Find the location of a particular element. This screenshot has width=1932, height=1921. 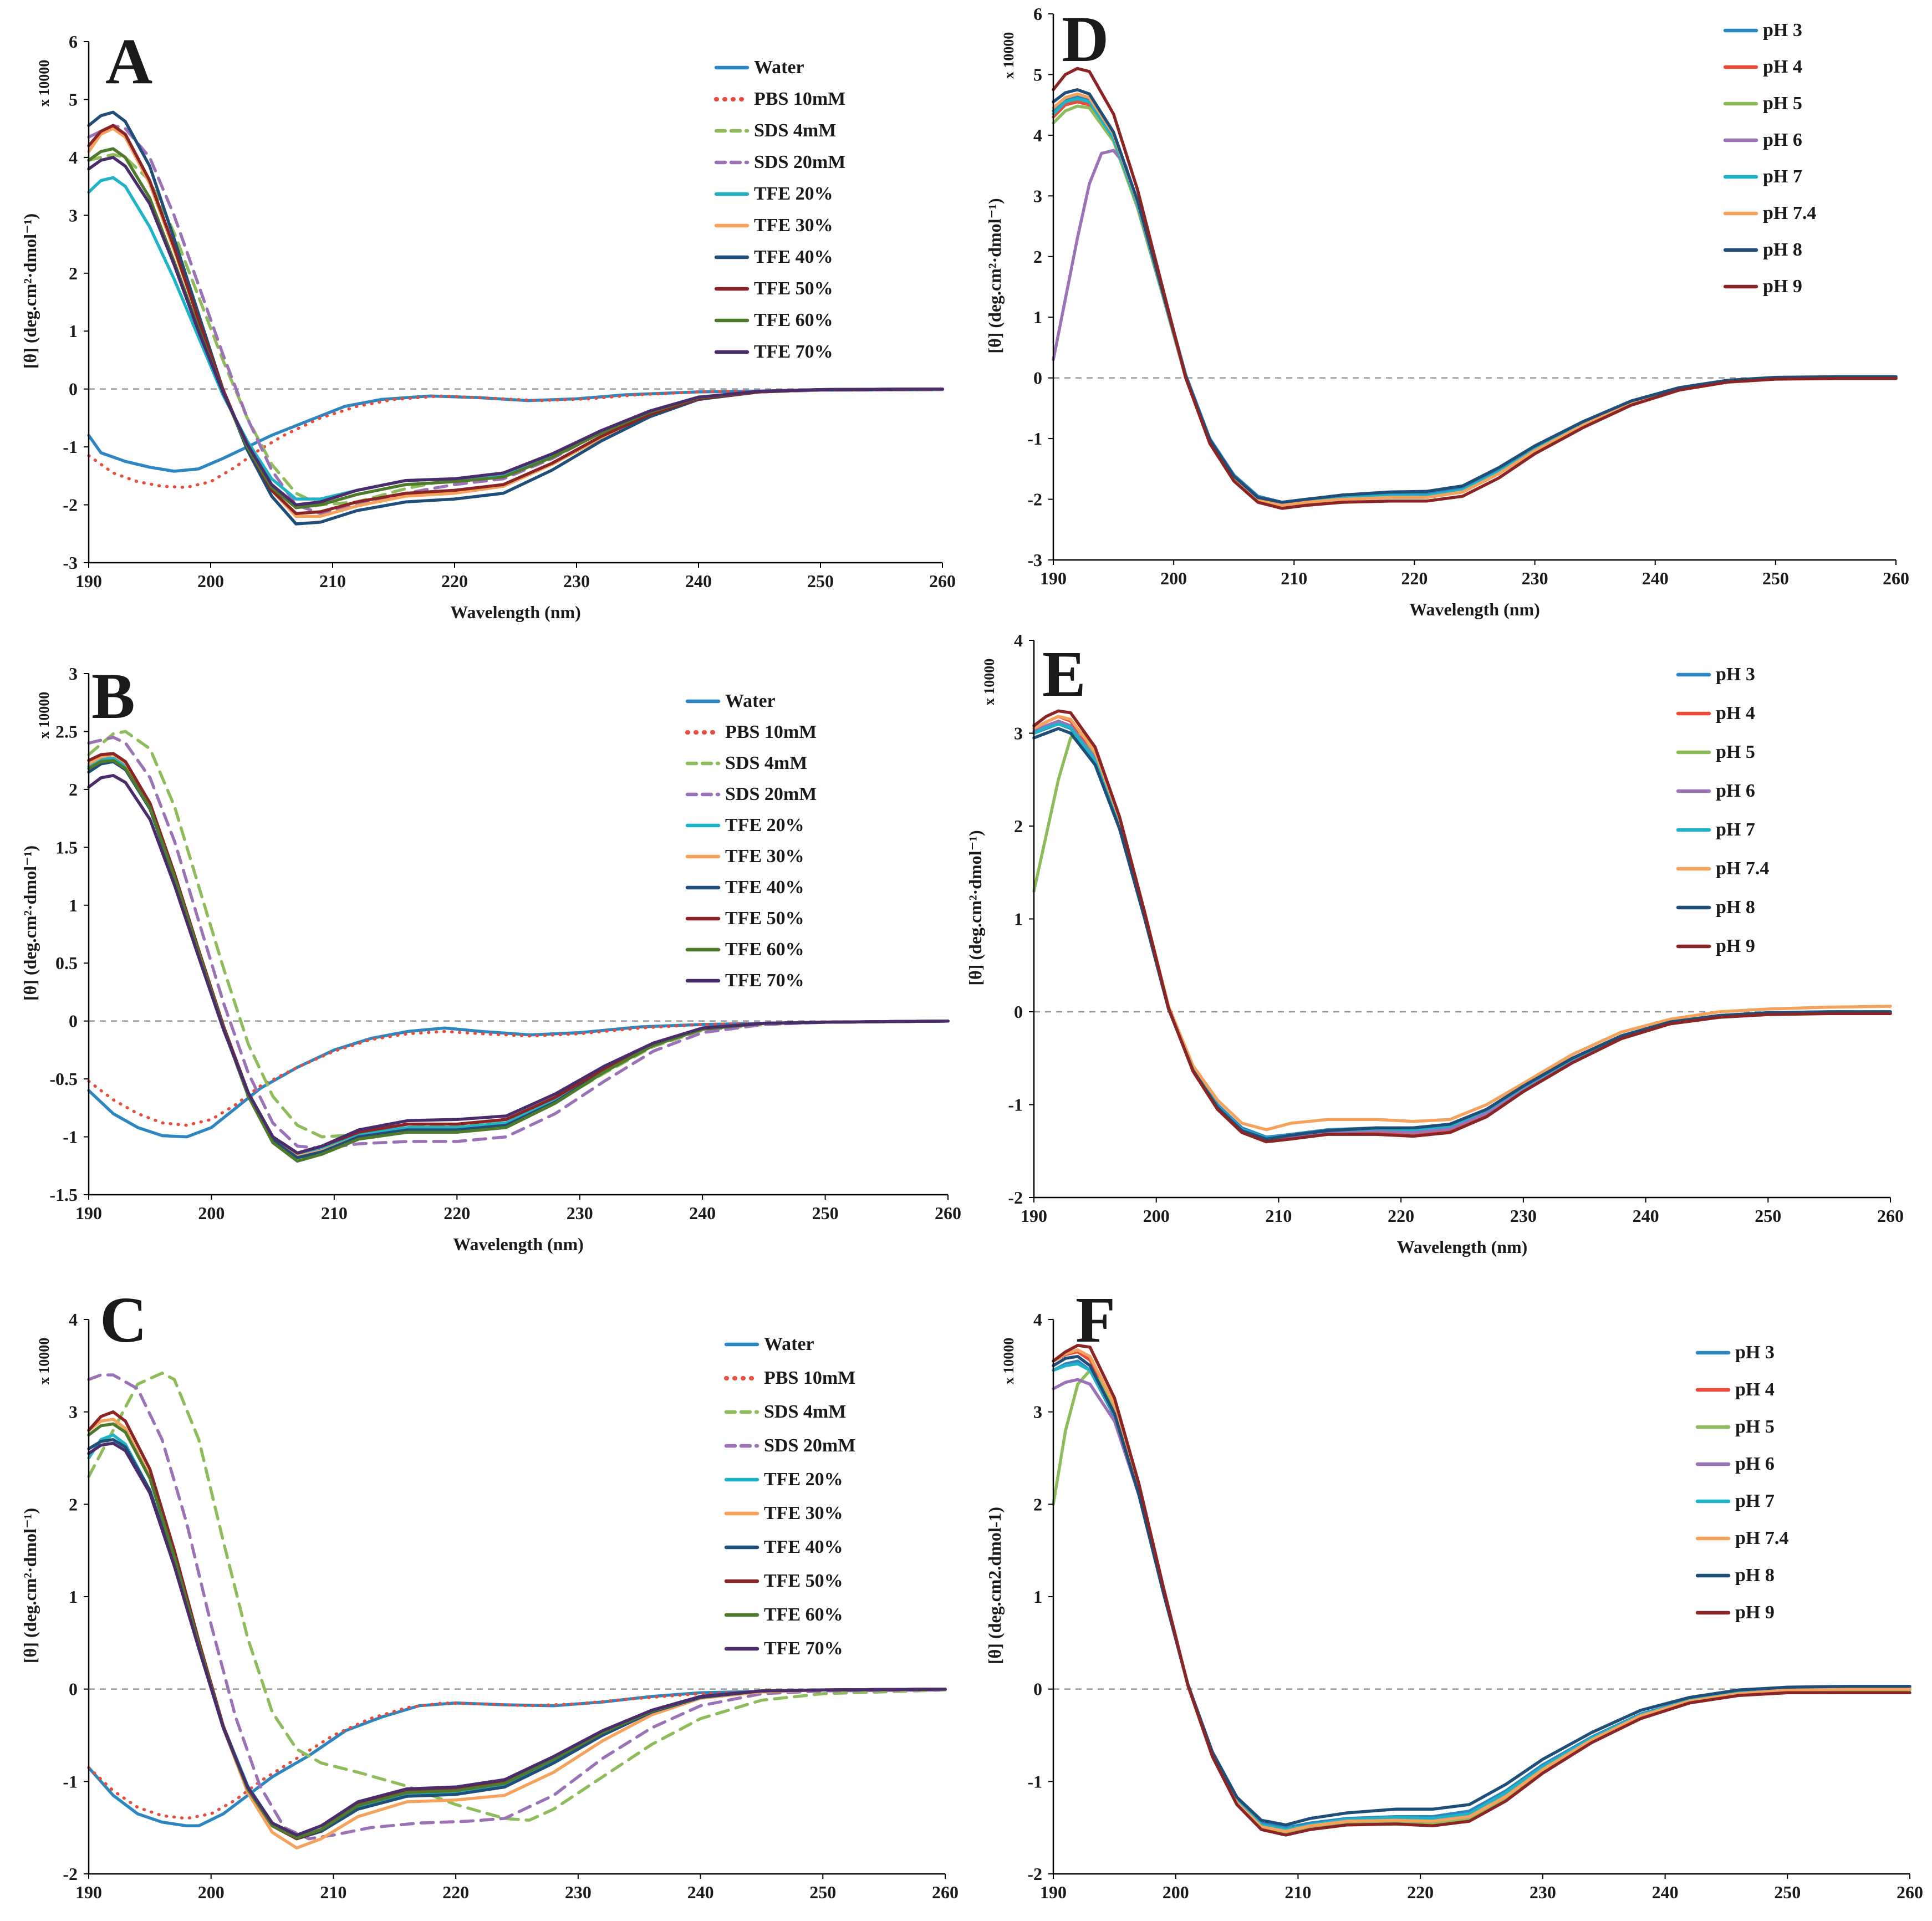

legend-label: pH 5 is located at coordinates (1782, 104).